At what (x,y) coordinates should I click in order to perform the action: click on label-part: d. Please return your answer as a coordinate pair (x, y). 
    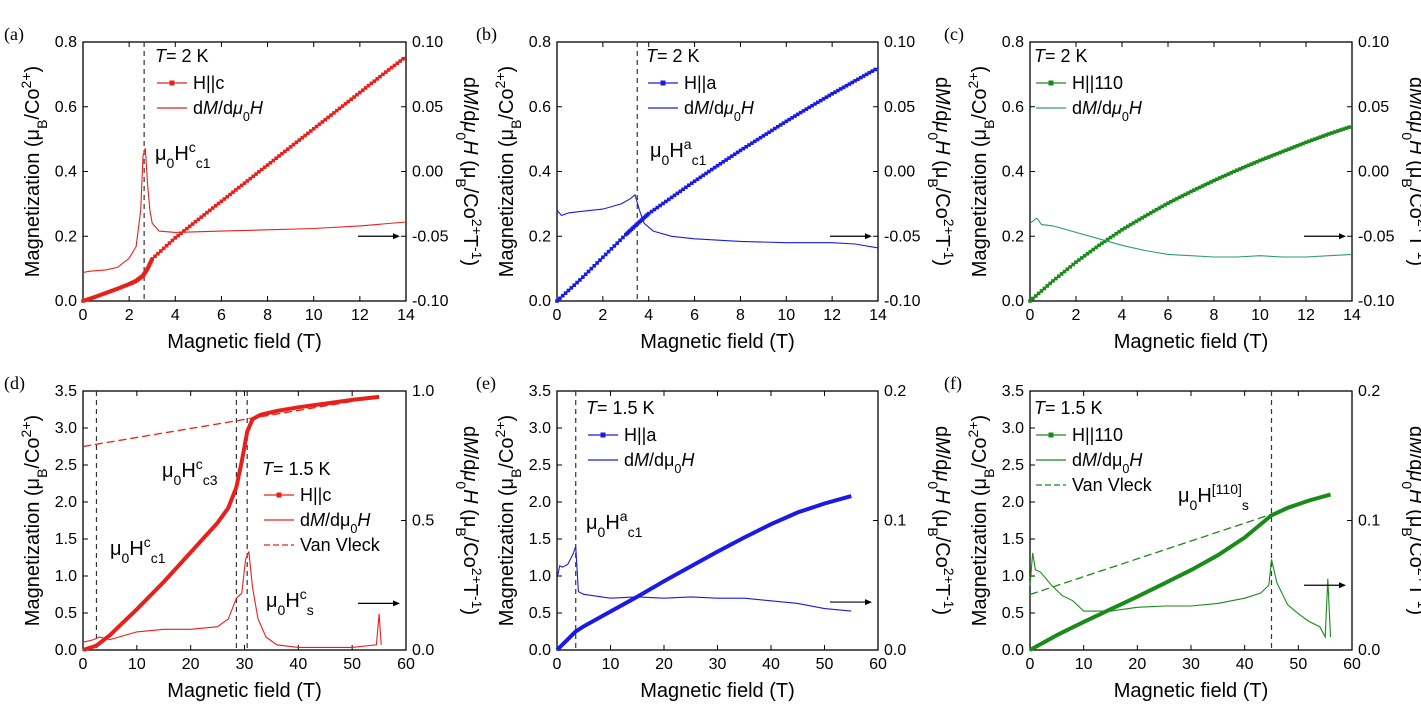
    Looking at the image, I should click on (629, 460).